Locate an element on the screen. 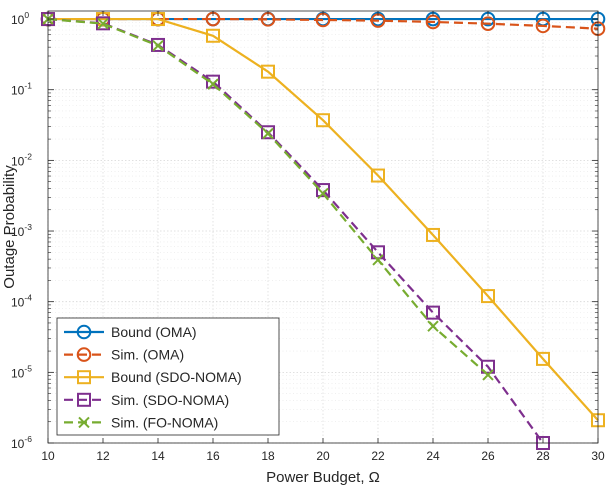 The image size is (608, 489). x-tick-label: 20 is located at coordinates (323, 456).